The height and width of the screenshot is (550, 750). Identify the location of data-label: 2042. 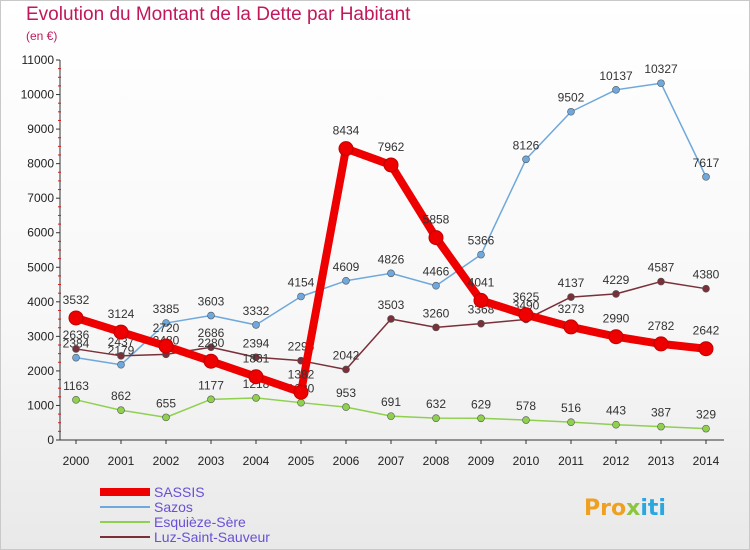
(346, 355).